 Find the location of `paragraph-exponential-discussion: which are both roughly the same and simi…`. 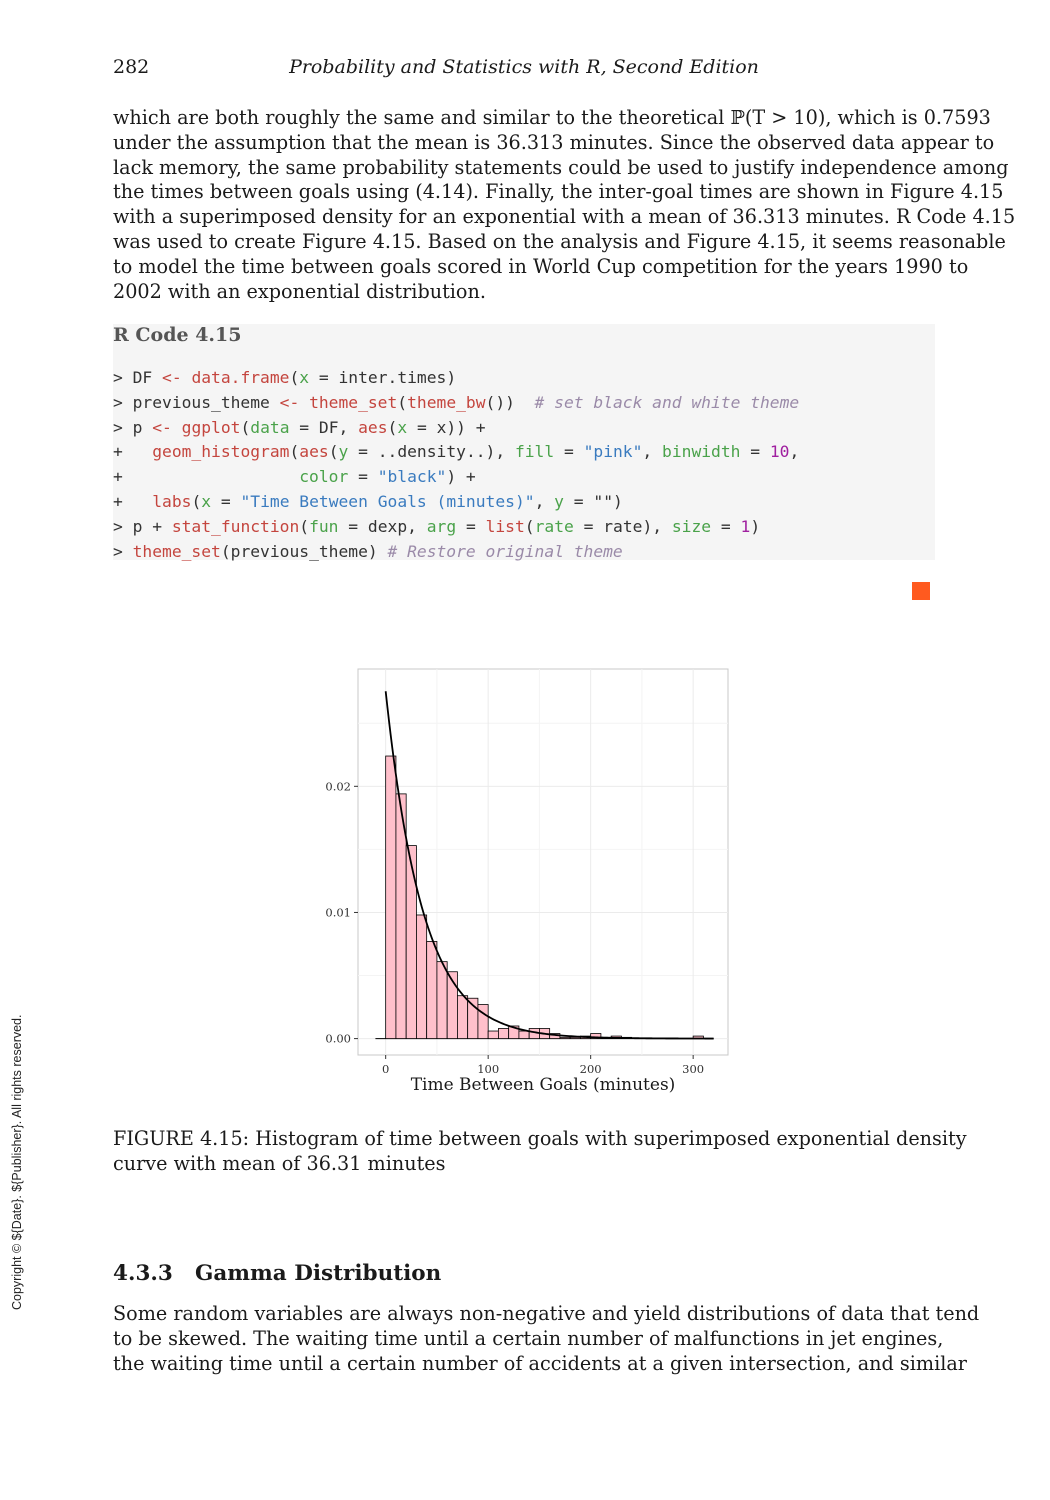

paragraph-exponential-discussion: which are both roughly the same and simi… is located at coordinates (564, 205).